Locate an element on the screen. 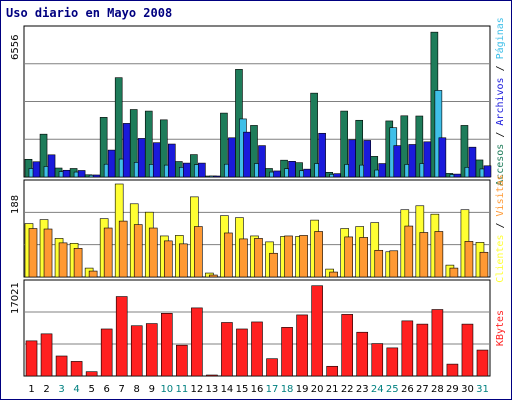 The width and height of the screenshot is (512, 400). right-series-label: Clientes / Visitas is located at coordinates (500, 228).